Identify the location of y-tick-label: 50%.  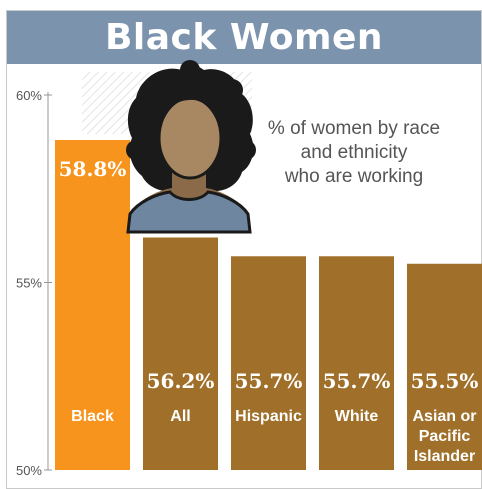
(29, 470).